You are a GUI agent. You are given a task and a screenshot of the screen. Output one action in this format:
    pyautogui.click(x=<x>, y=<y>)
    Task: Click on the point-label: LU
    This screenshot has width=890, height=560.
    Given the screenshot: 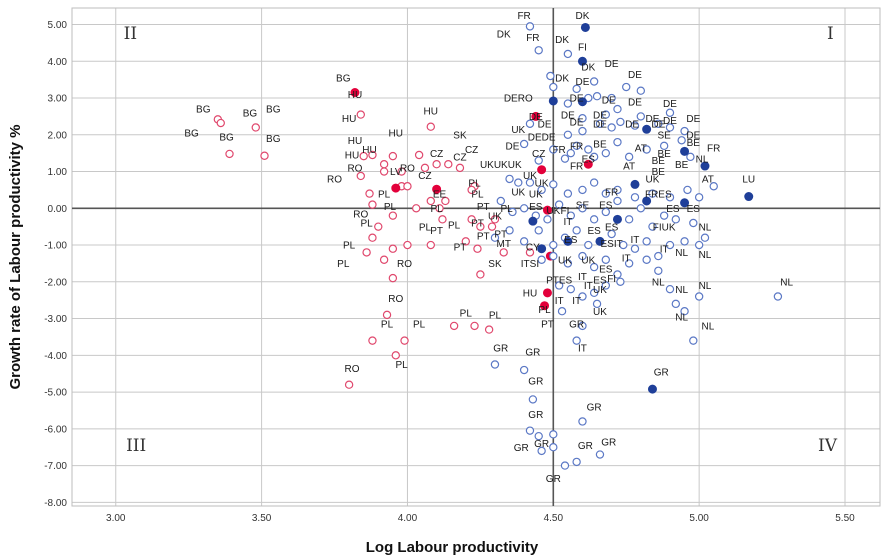 What is the action you would take?
    pyautogui.click(x=748, y=180)
    